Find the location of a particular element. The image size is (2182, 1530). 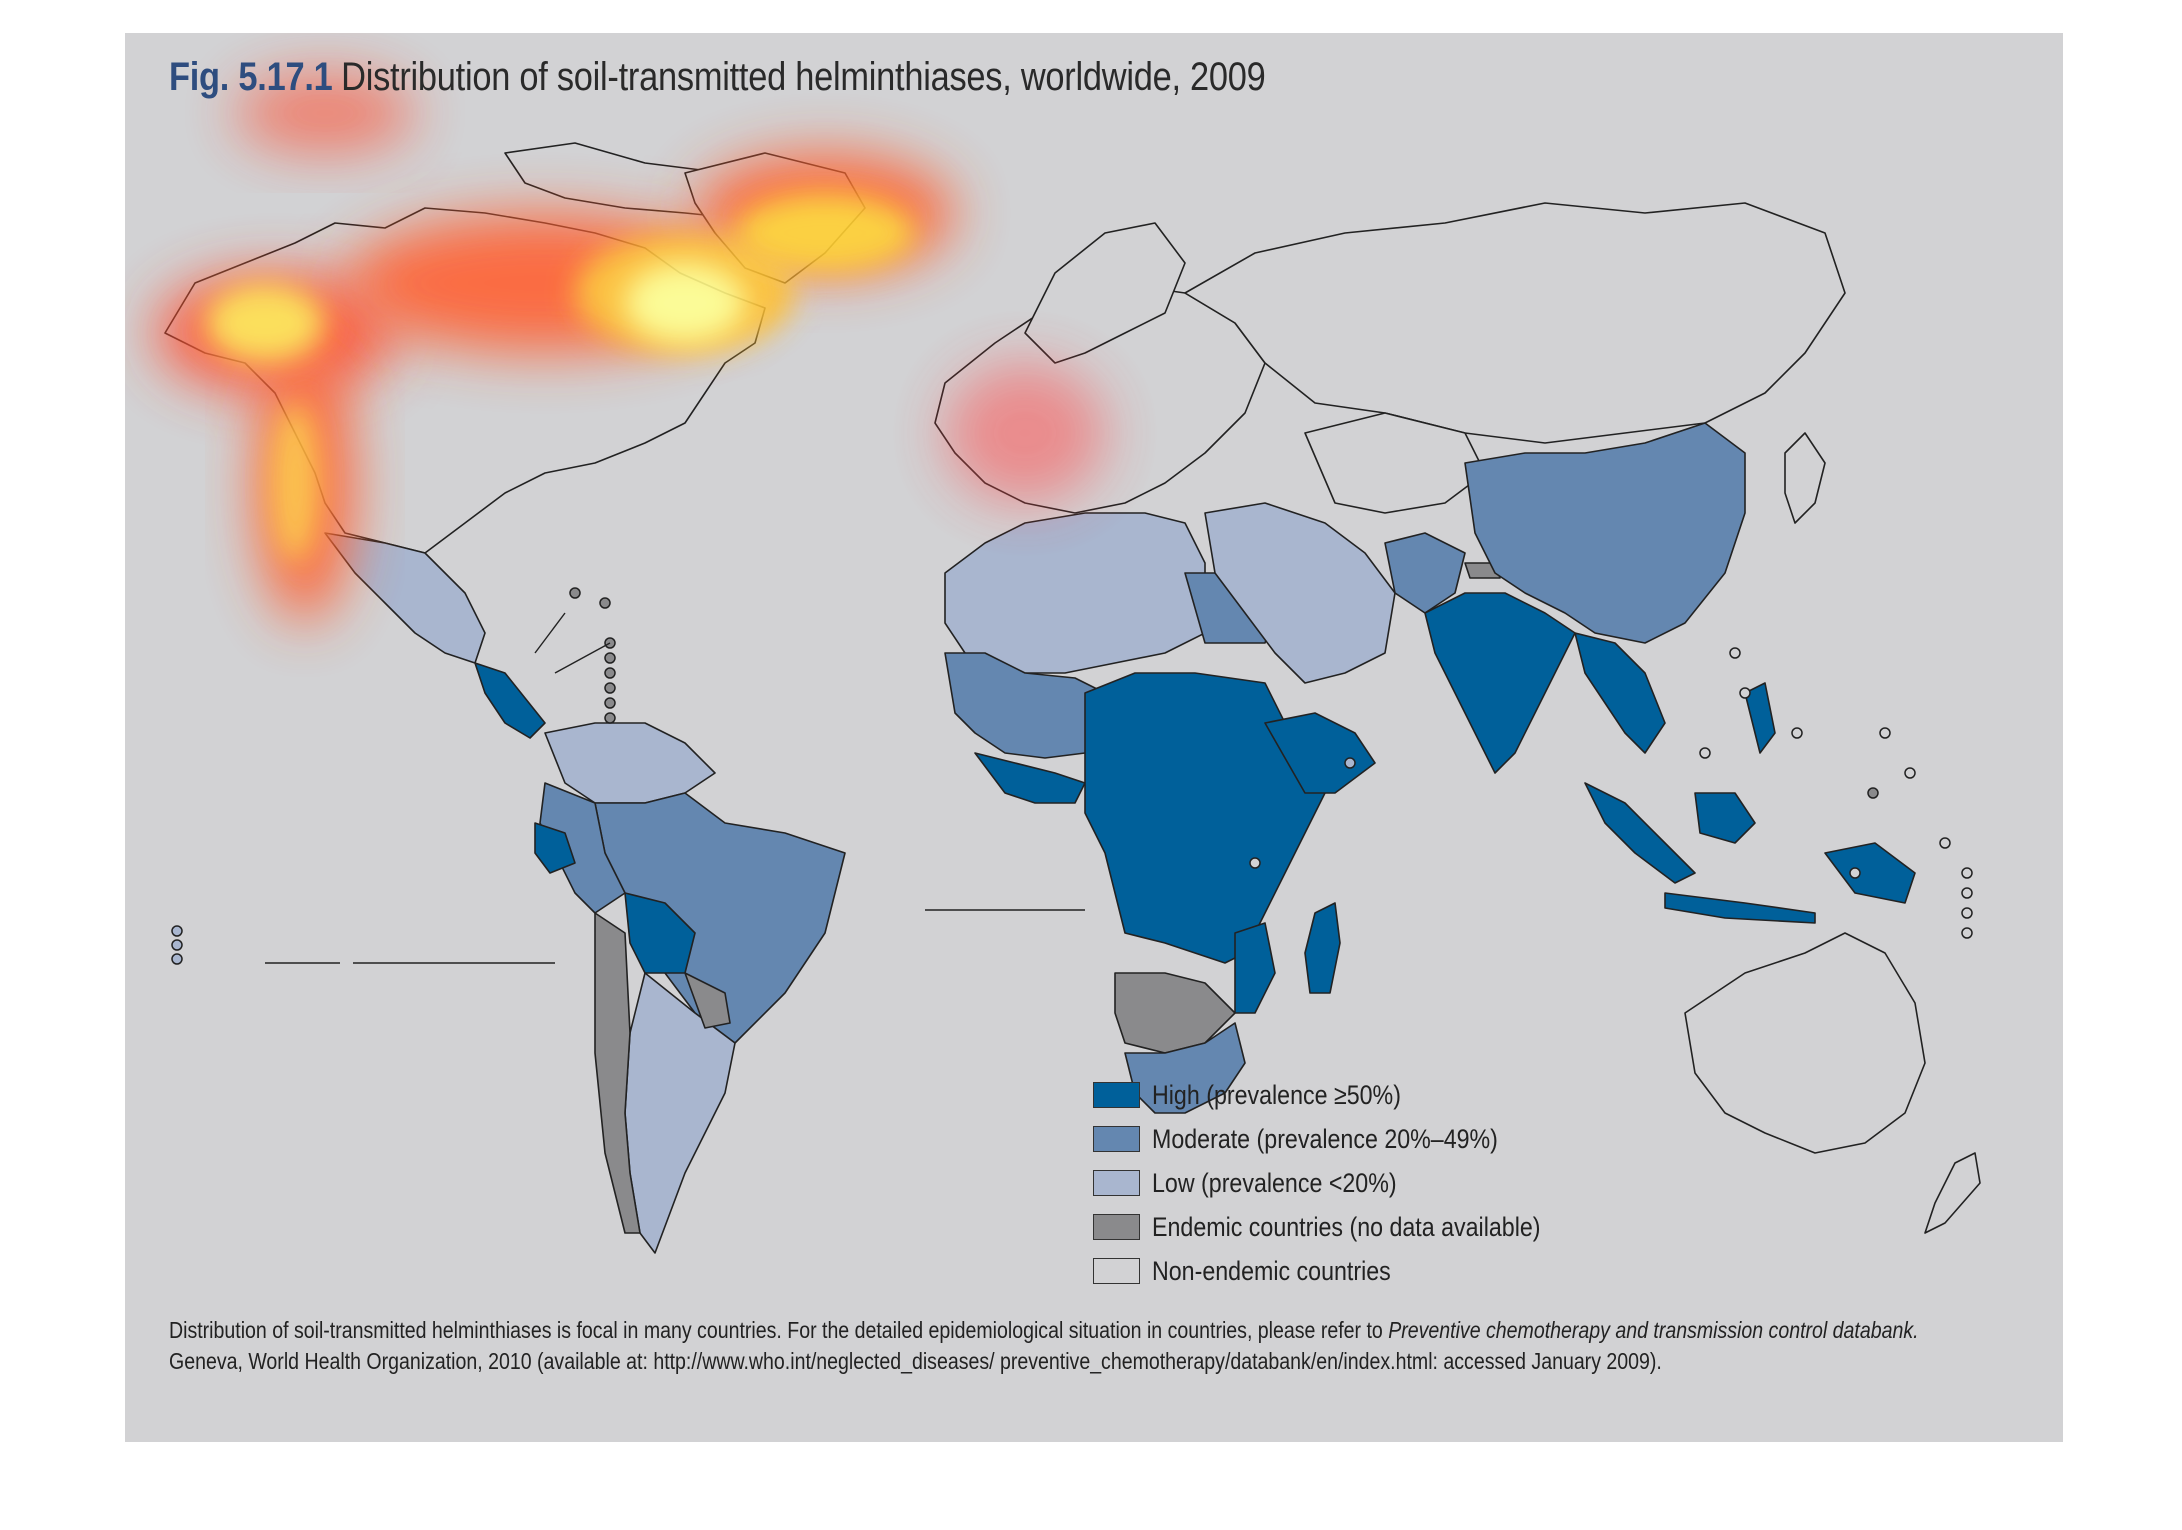

region-australia is located at coordinates (1805, 1043).